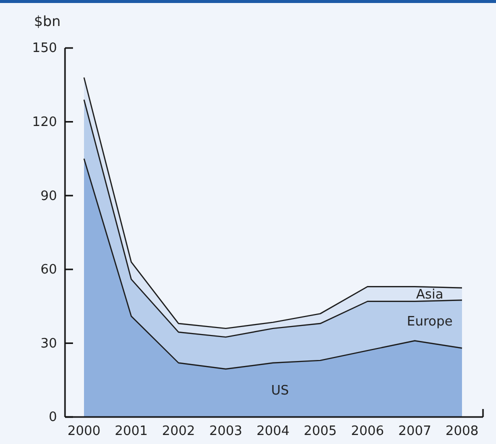 The image size is (496, 444). Describe the element at coordinates (52, 418) in the screenshot. I see `y-tick-label: 0` at that location.